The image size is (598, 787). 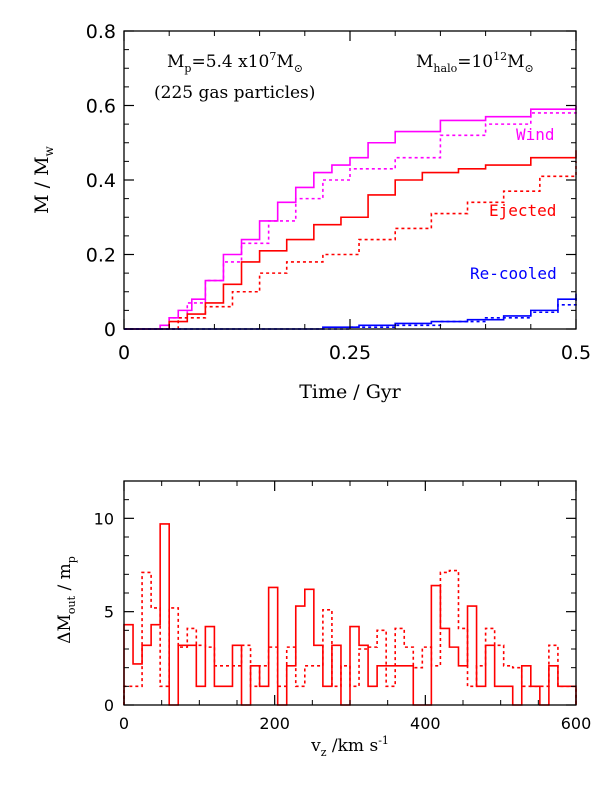 I want to click on bottom-x-tick-label: 400, so click(x=425, y=723).